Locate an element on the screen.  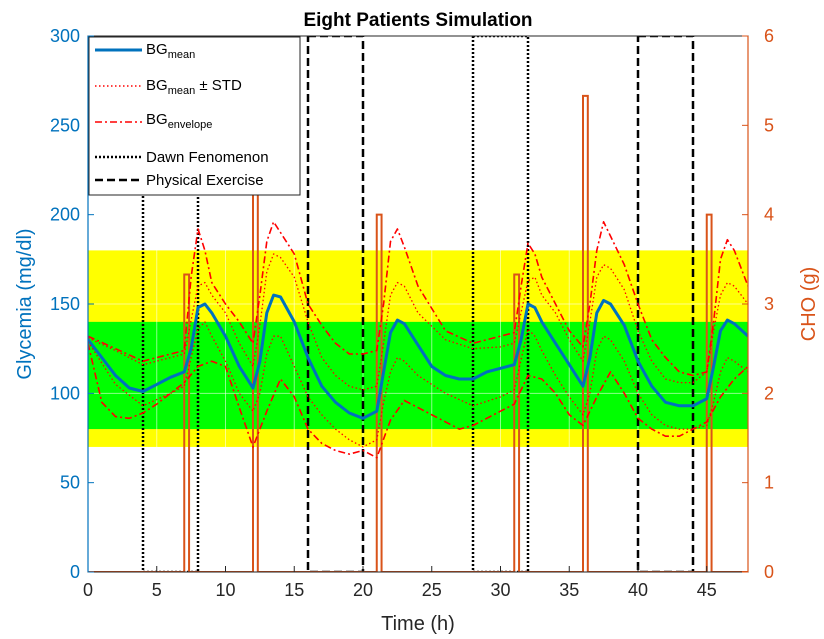
left-axis-ticks: 0 50 100 150 200 250 300 is located at coordinates (72, 304).